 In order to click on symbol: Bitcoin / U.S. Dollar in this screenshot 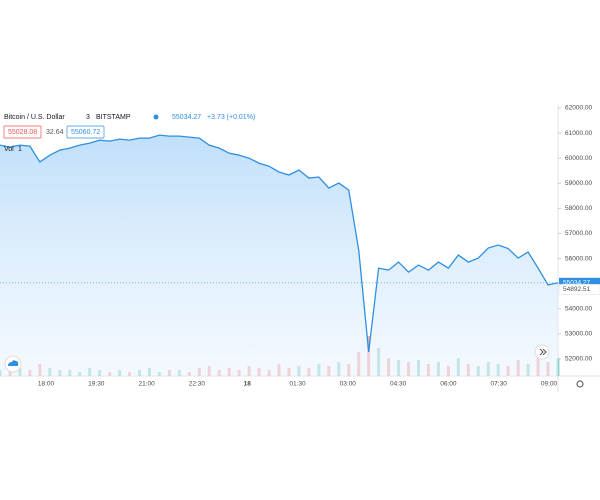, I will do `click(34, 117)`.